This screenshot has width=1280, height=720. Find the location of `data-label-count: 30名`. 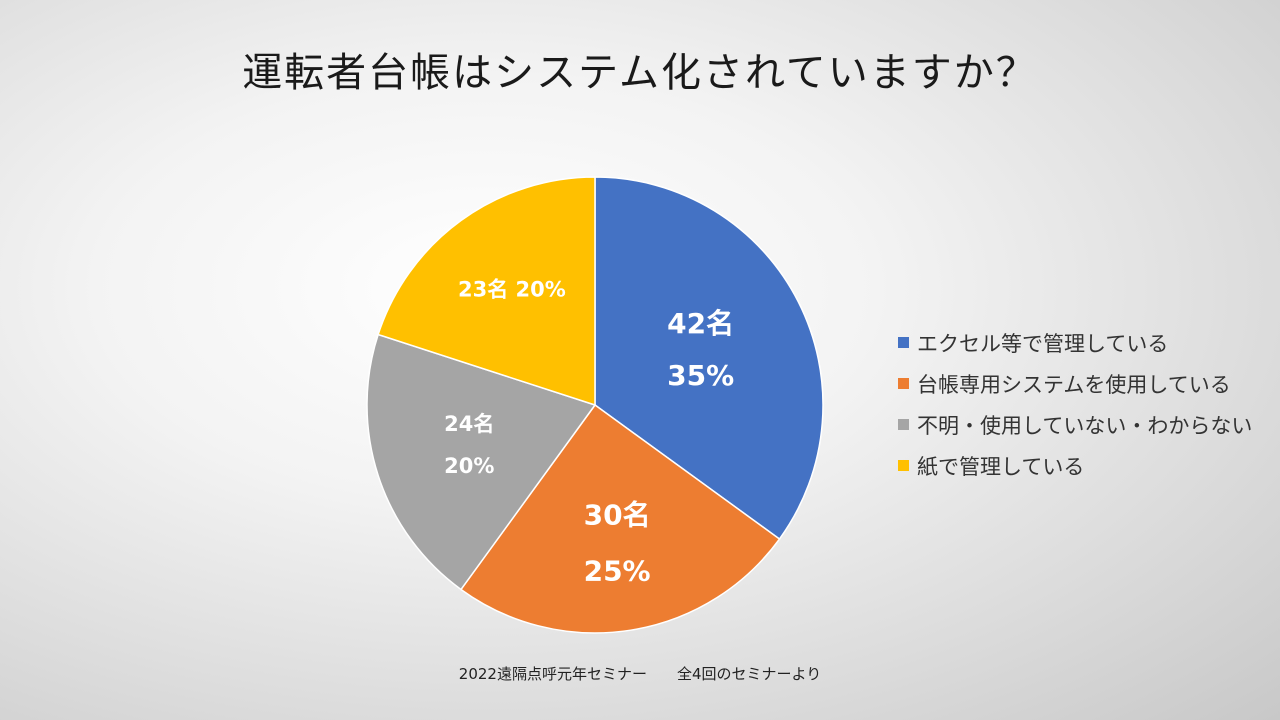

data-label-count: 30名 is located at coordinates (617, 515).